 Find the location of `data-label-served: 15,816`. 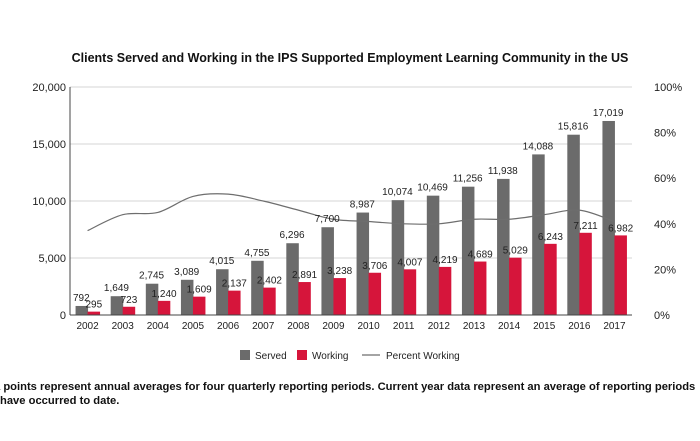

data-label-served: 15,816 is located at coordinates (573, 127).